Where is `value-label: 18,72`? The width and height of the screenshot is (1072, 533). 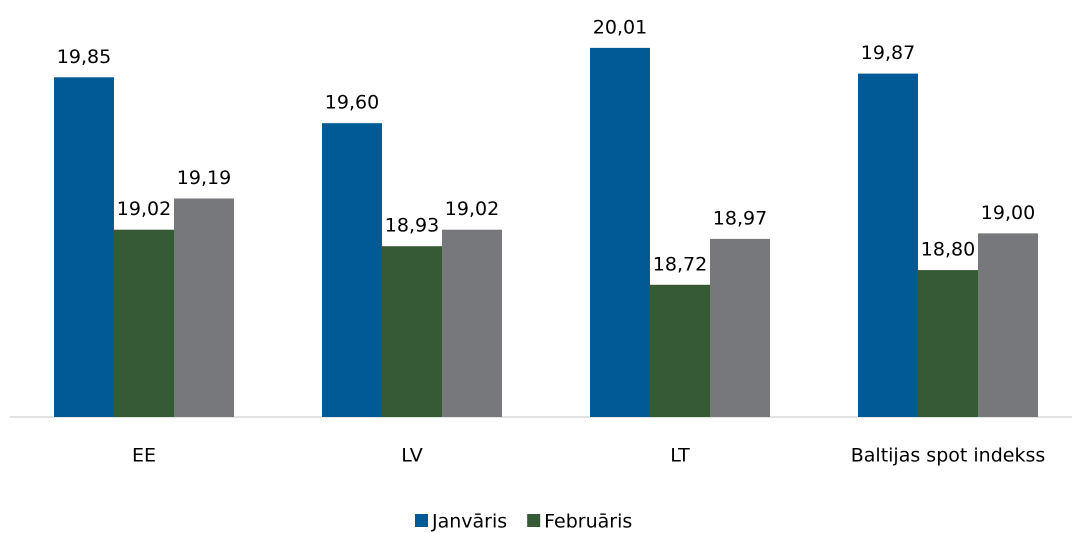
value-label: 18,72 is located at coordinates (680, 264).